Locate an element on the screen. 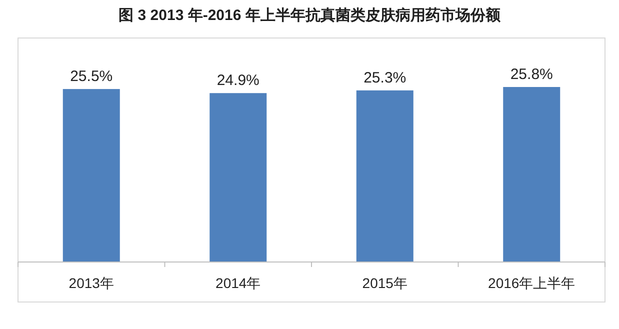 The width and height of the screenshot is (619, 329). data-label: 25.8% is located at coordinates (531, 74).